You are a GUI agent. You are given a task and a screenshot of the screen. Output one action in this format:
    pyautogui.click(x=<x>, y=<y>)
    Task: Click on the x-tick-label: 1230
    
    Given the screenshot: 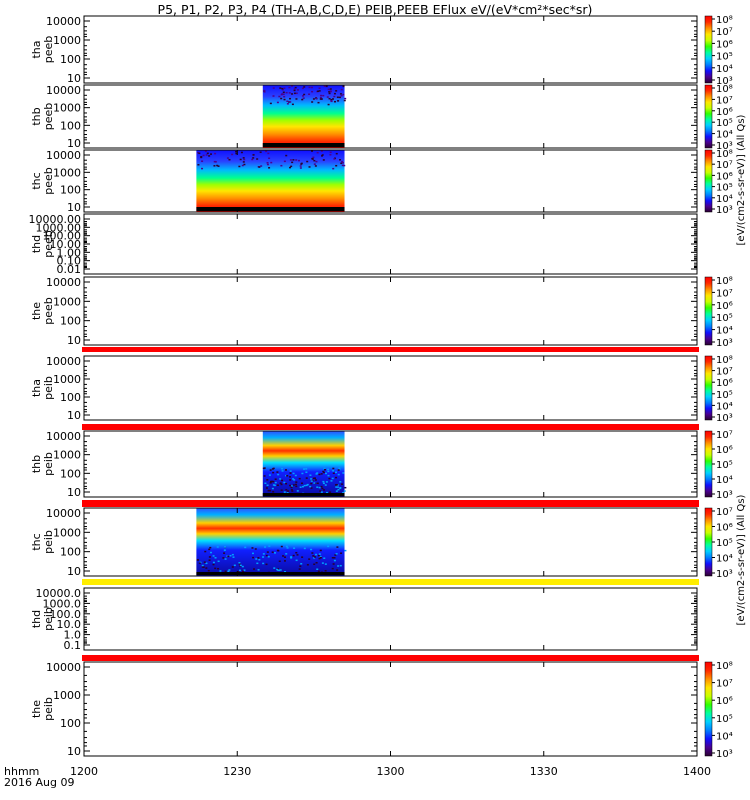 What is the action you would take?
    pyautogui.click(x=237, y=771)
    